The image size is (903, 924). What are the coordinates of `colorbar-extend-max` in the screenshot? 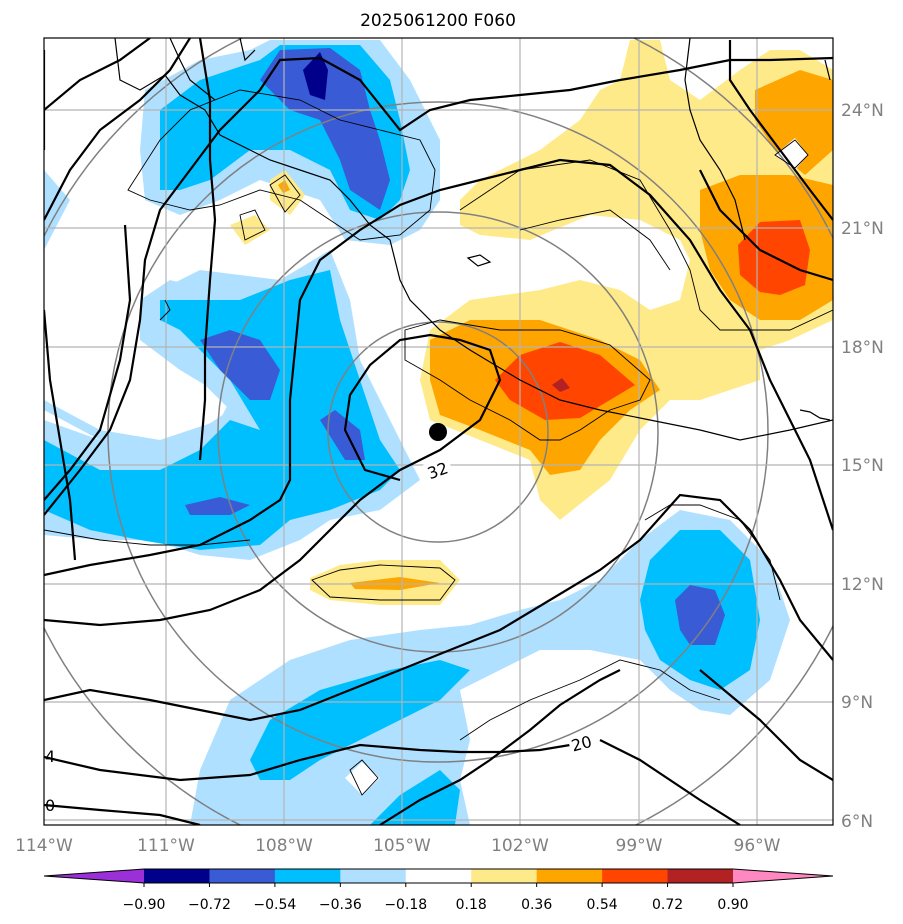 It's located at (783, 876).